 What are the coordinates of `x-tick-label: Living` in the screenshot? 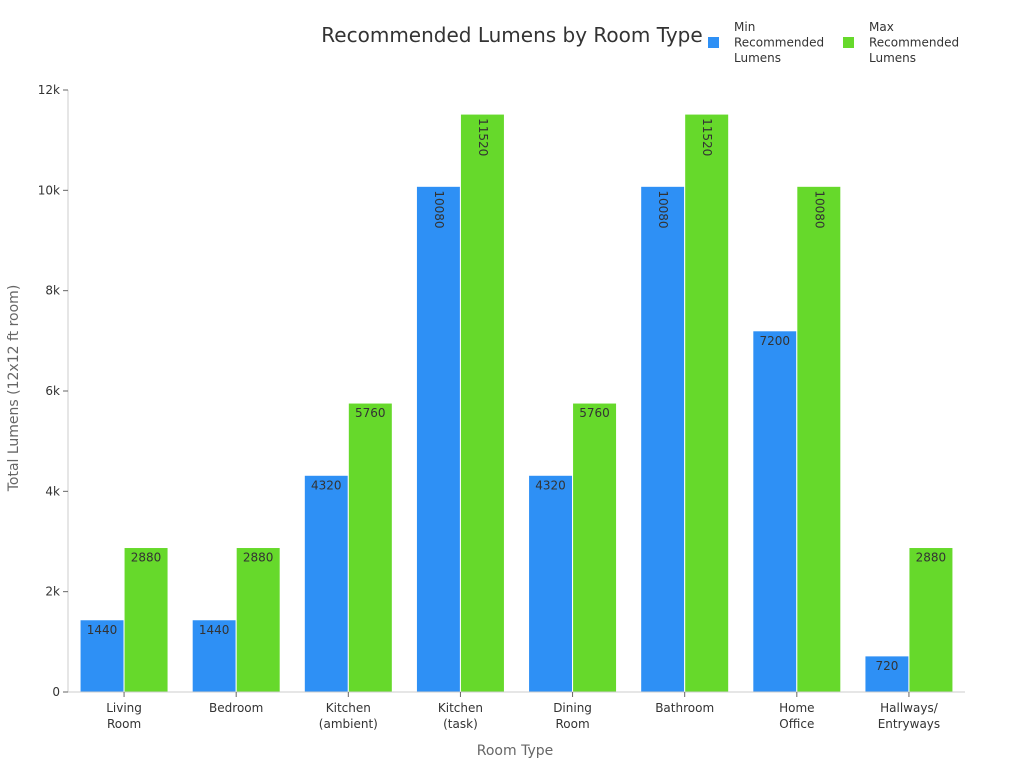 It's located at (124, 708).